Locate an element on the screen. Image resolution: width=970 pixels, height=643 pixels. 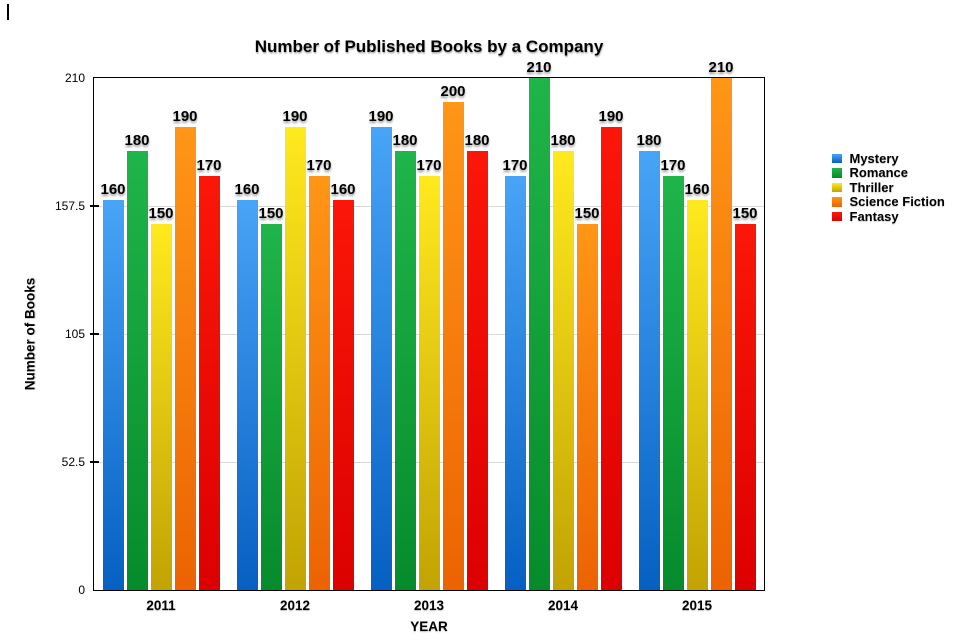
y-axis-title: Number of Books is located at coordinates (30, 334).